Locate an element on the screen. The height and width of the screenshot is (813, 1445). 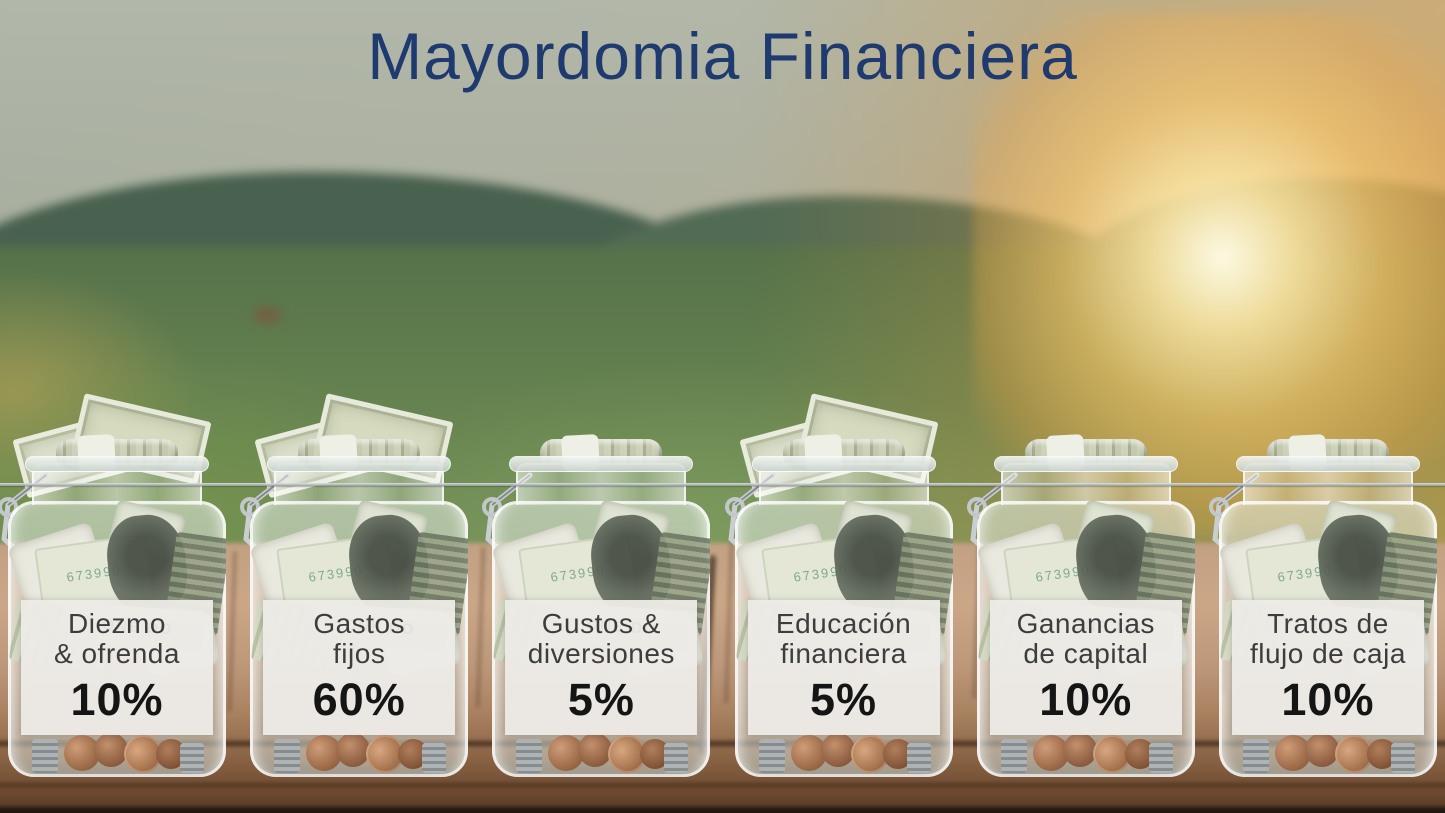
jar-label: Ganancias de capital 10% is located at coordinates (1085, 667).